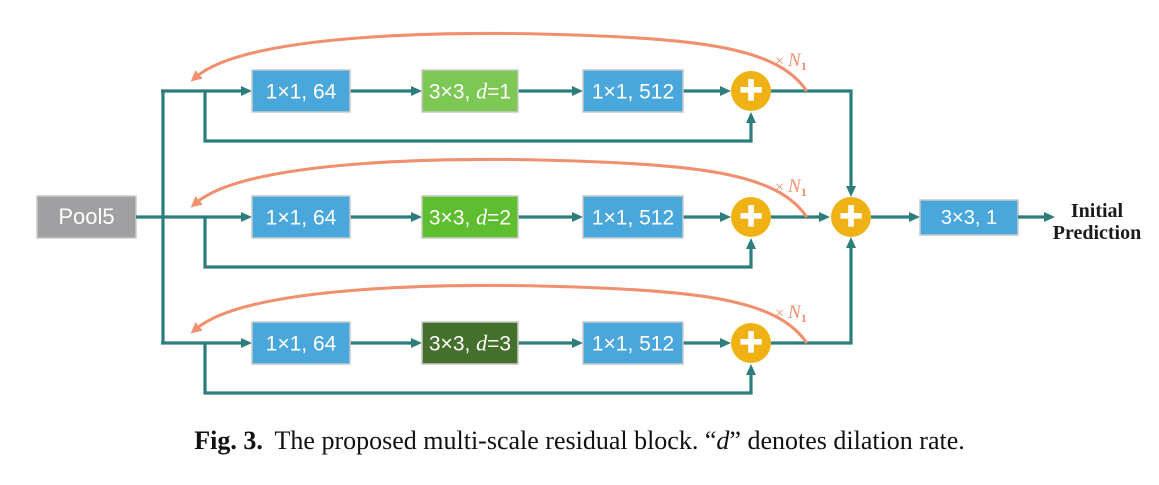 Image resolution: width=1159 pixels, height=485 pixels. I want to click on conv-box-label: 3×3, d=1, so click(470, 91).